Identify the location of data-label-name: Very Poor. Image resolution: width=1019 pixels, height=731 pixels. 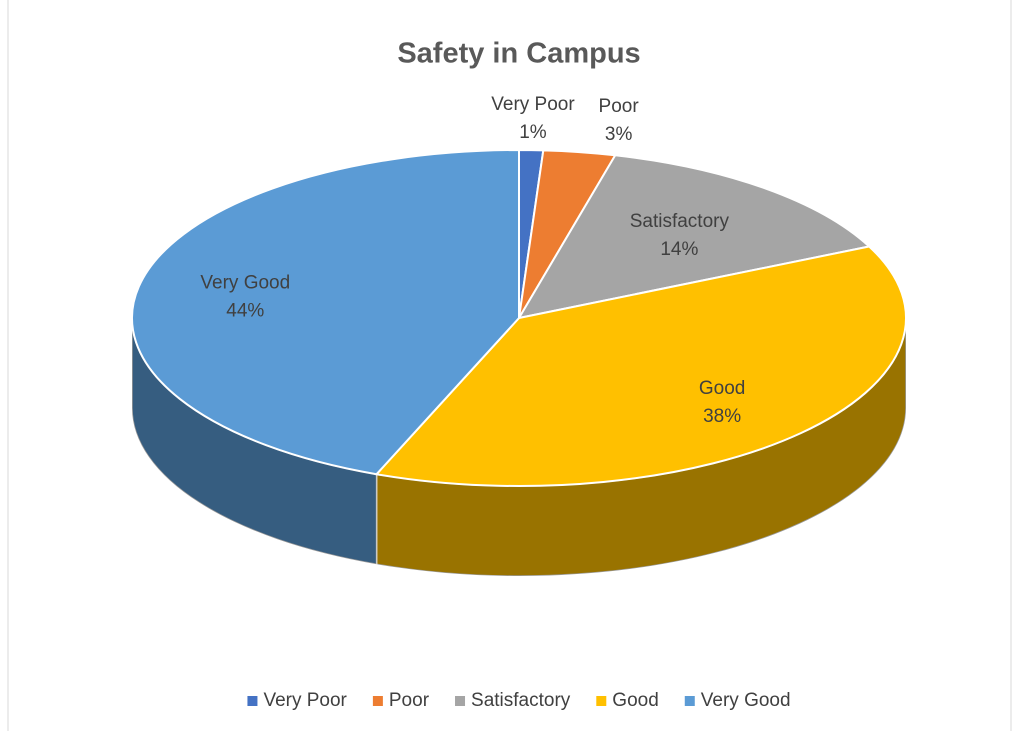
(533, 104).